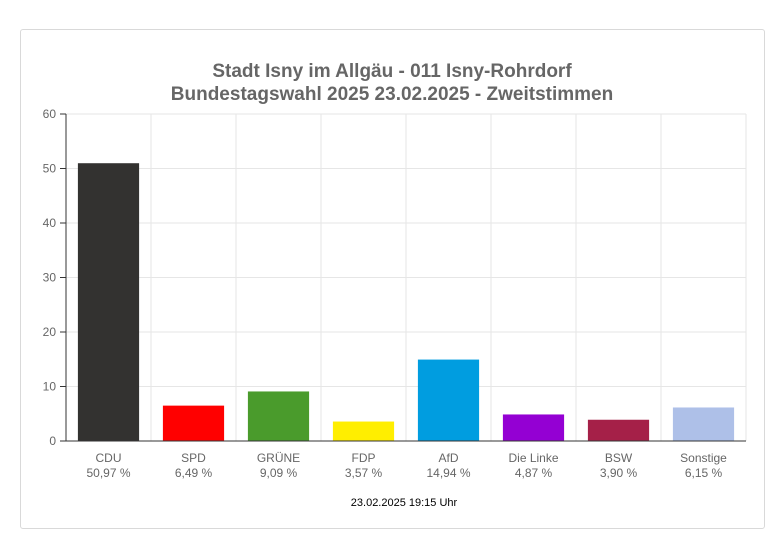 The image size is (767, 554). I want to click on bar-bsw, so click(618, 430).